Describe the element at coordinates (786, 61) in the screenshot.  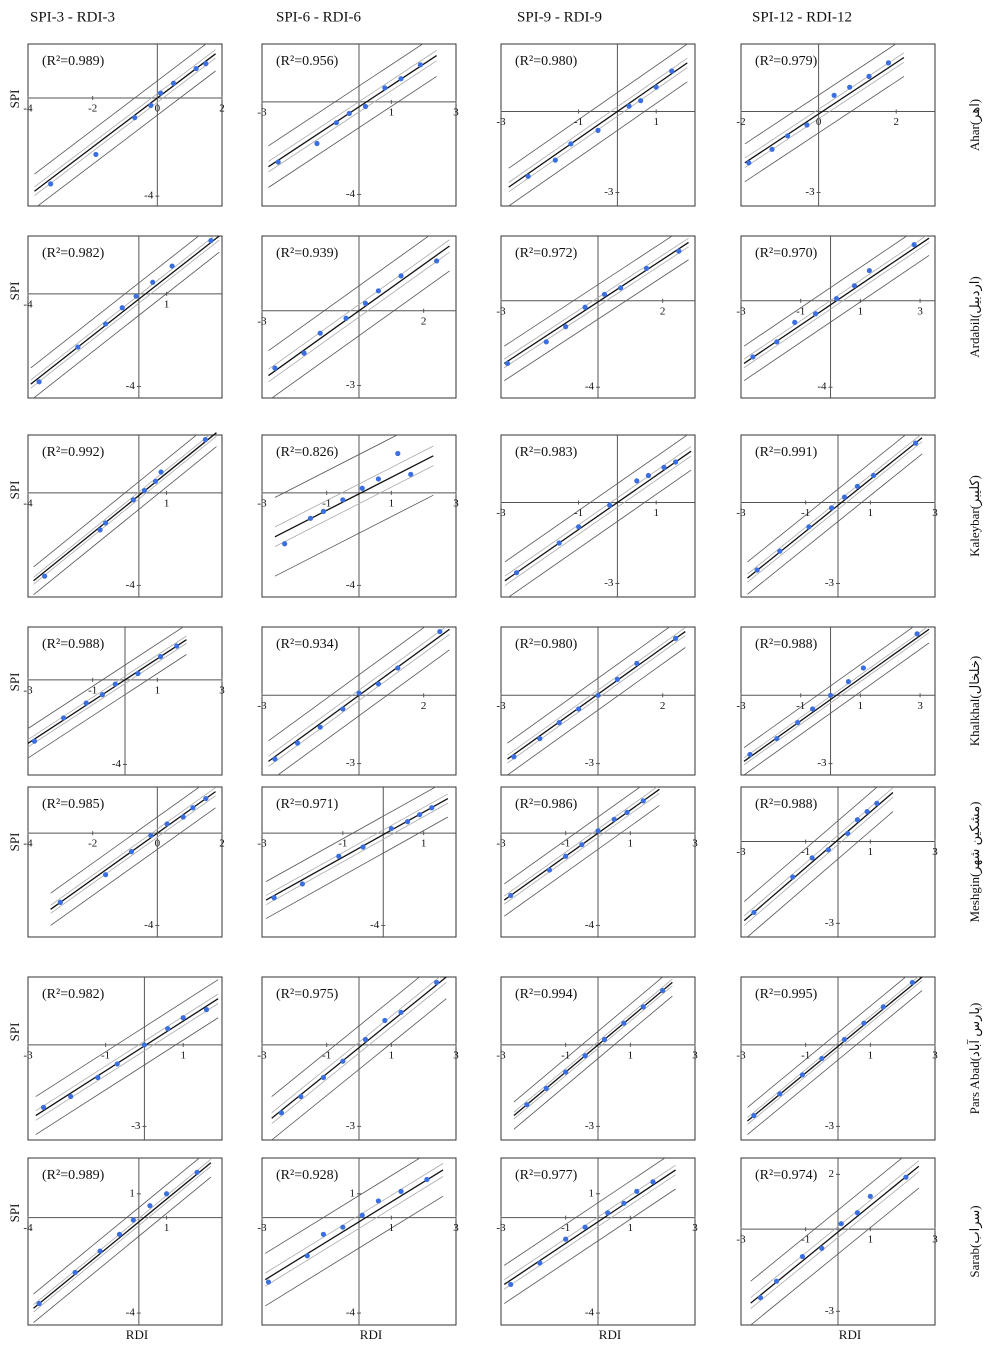
I see `r2-label: (R²=0.979)` at that location.